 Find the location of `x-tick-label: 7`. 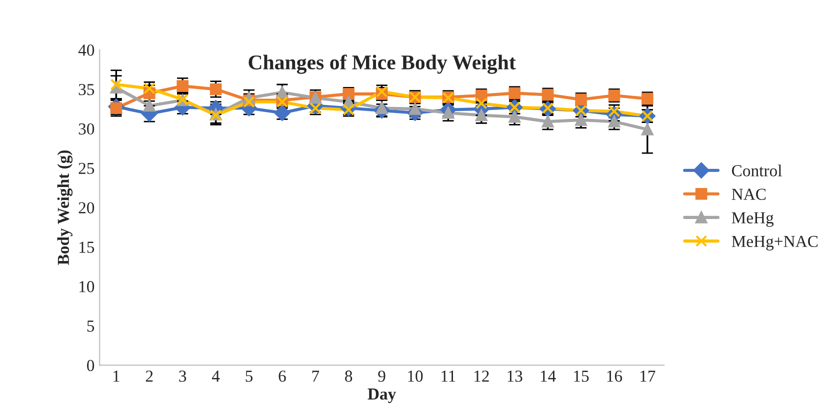

x-tick-label: 7 is located at coordinates (316, 376).